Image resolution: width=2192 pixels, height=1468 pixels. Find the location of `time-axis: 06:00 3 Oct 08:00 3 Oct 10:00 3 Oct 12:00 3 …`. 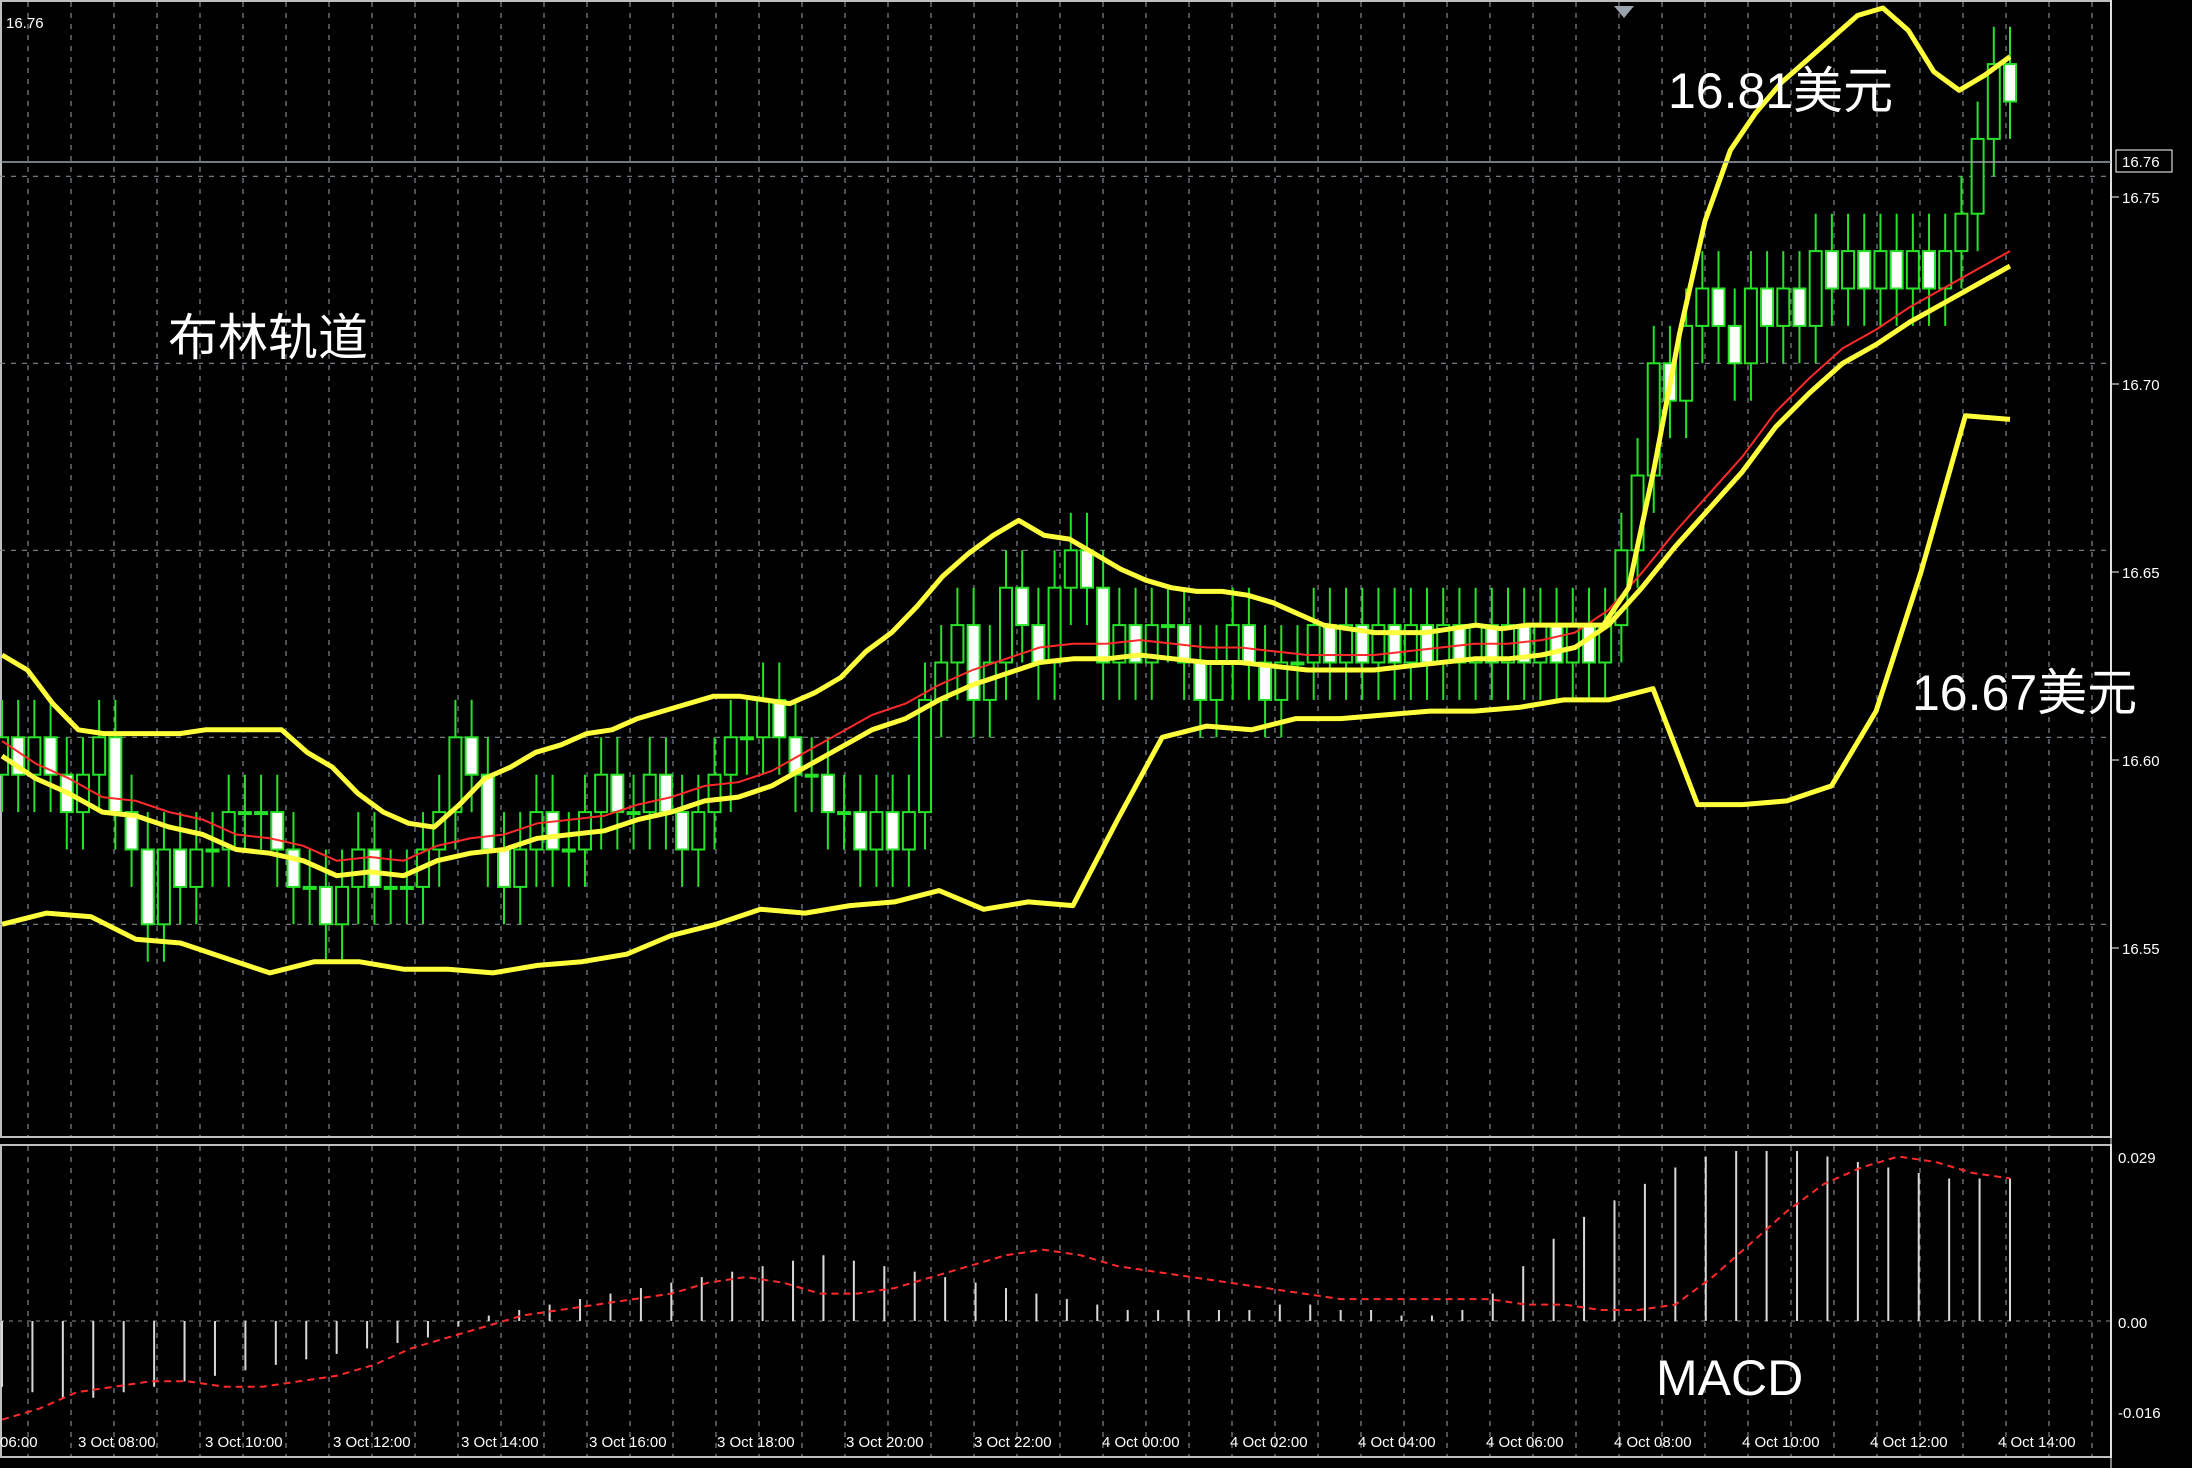

time-axis: 06:00 3 Oct 08:00 3 Oct 10:00 3 Oct 12:00 3 … is located at coordinates (1038, 1442).